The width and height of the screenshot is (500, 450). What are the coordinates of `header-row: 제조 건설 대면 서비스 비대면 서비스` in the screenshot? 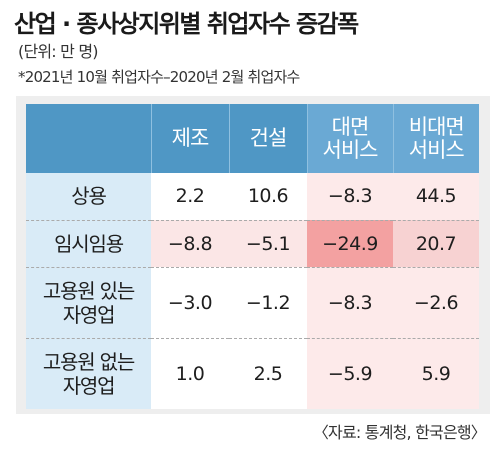 It's located at (252, 138).